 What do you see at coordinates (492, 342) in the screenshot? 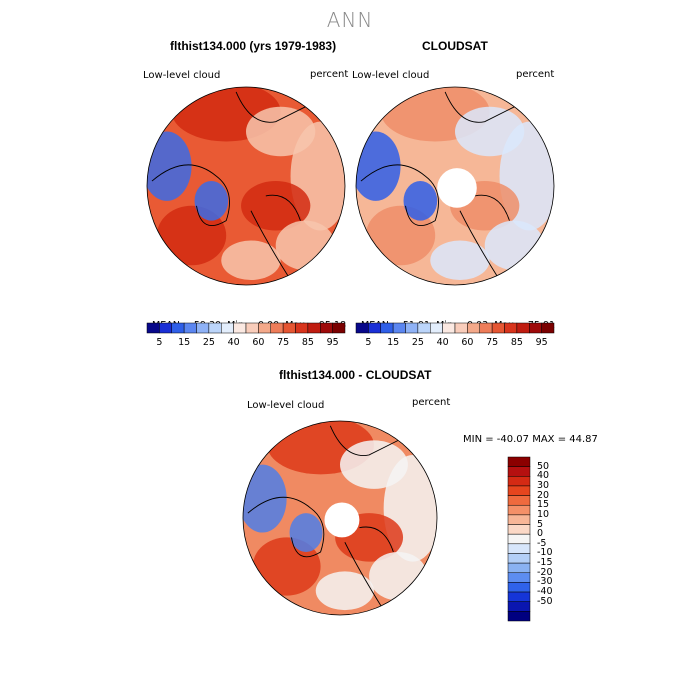
I see `right-colorbar-tick-label: 75` at bounding box center [492, 342].